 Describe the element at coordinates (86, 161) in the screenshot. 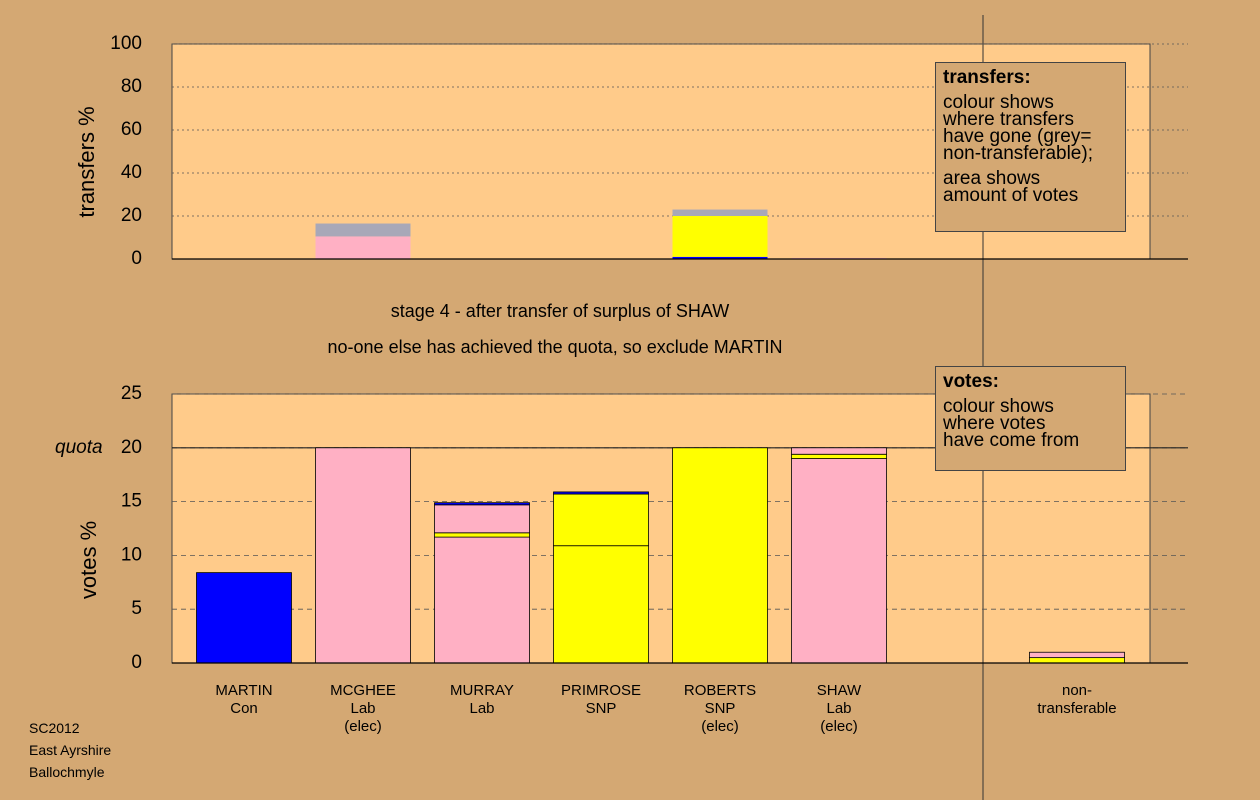

I see `y-axis-label: transfers %` at that location.